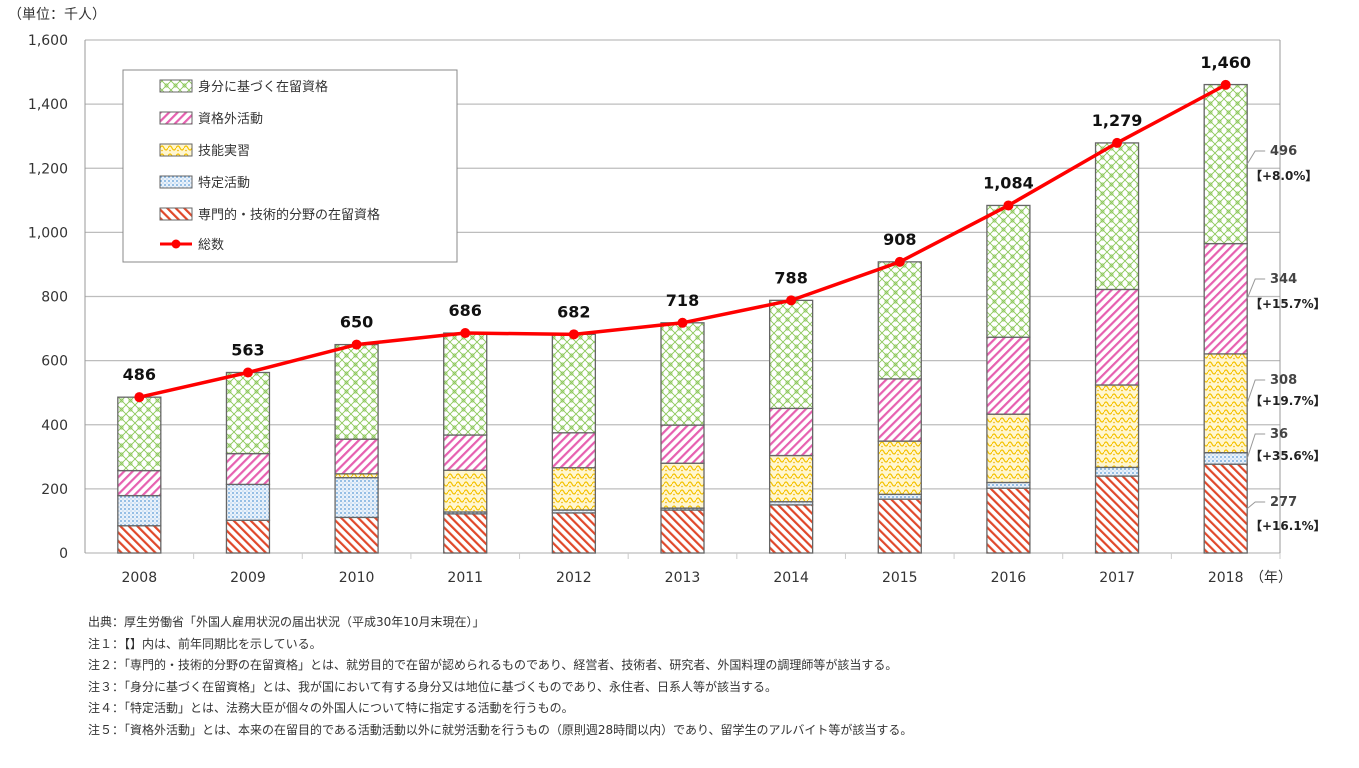 This screenshot has height=768, width=1359. What do you see at coordinates (1283, 175) in the screenshot?
I see `annotation-change: 【+8.0%】` at bounding box center [1283, 175].